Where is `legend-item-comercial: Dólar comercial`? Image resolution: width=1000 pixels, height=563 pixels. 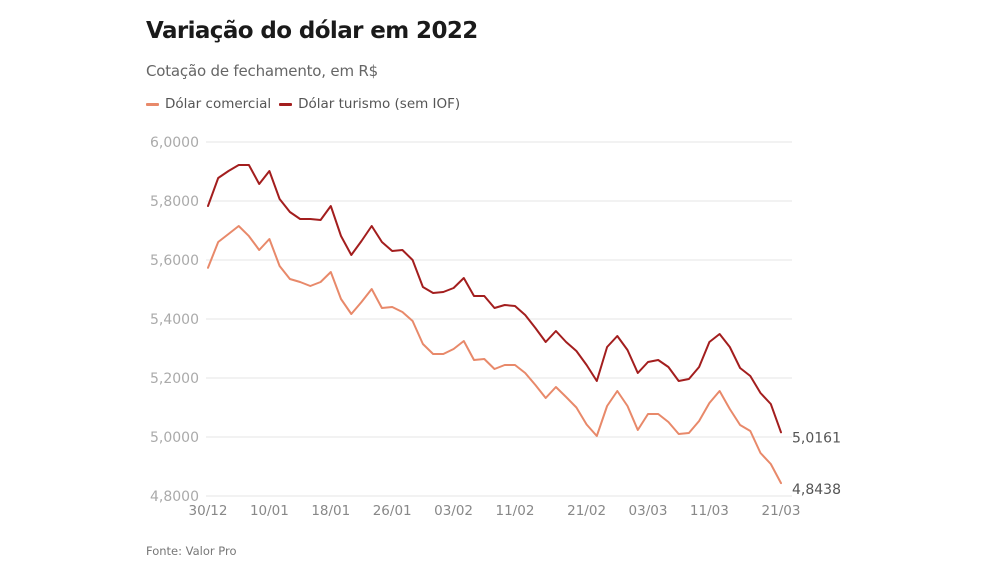
legend-item-comercial: Dólar comercial is located at coordinates (208, 104).